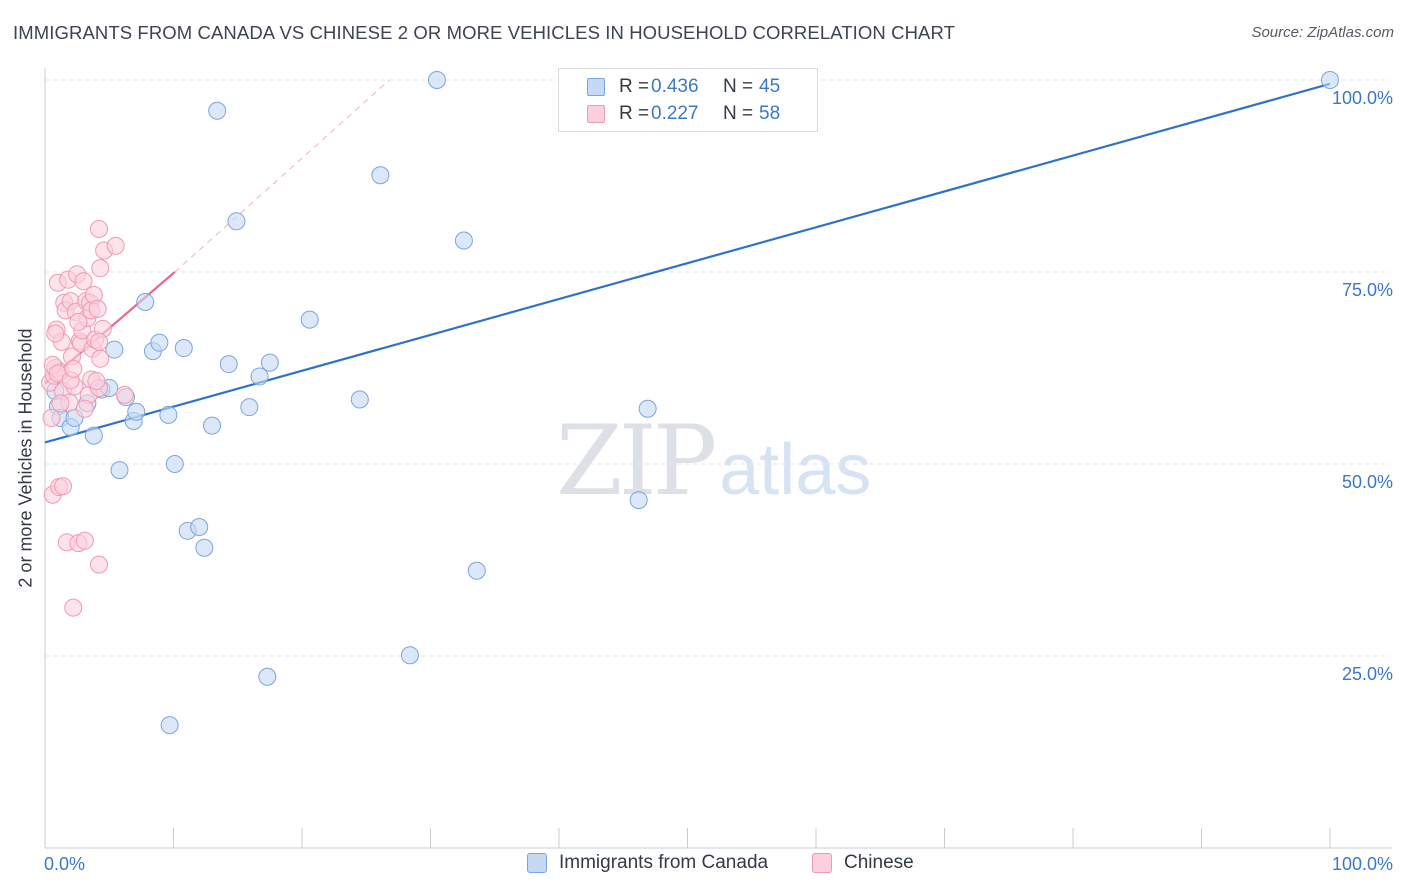  I want to click on legend-row-canada: R = 0.436 N = 45, so click(669, 87).